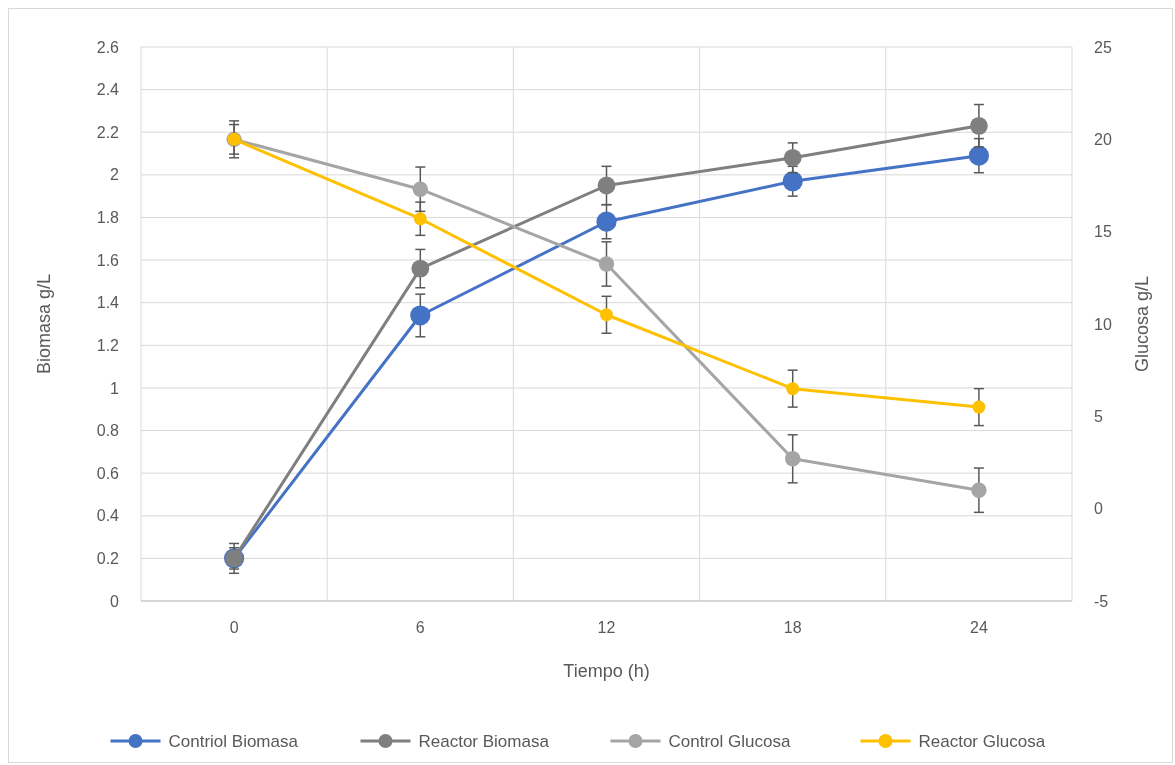 Image resolution: width=1175 pixels, height=765 pixels. What do you see at coordinates (108, 303) in the screenshot?
I see `y-tick-label: 1.4` at bounding box center [108, 303].